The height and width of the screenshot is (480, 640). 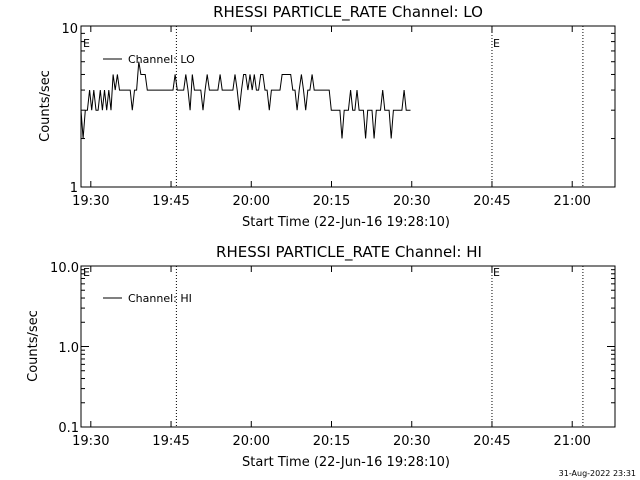 What do you see at coordinates (33, 346) in the screenshot?
I see `hi-y-axis-label: Counts/sec` at bounding box center [33, 346].